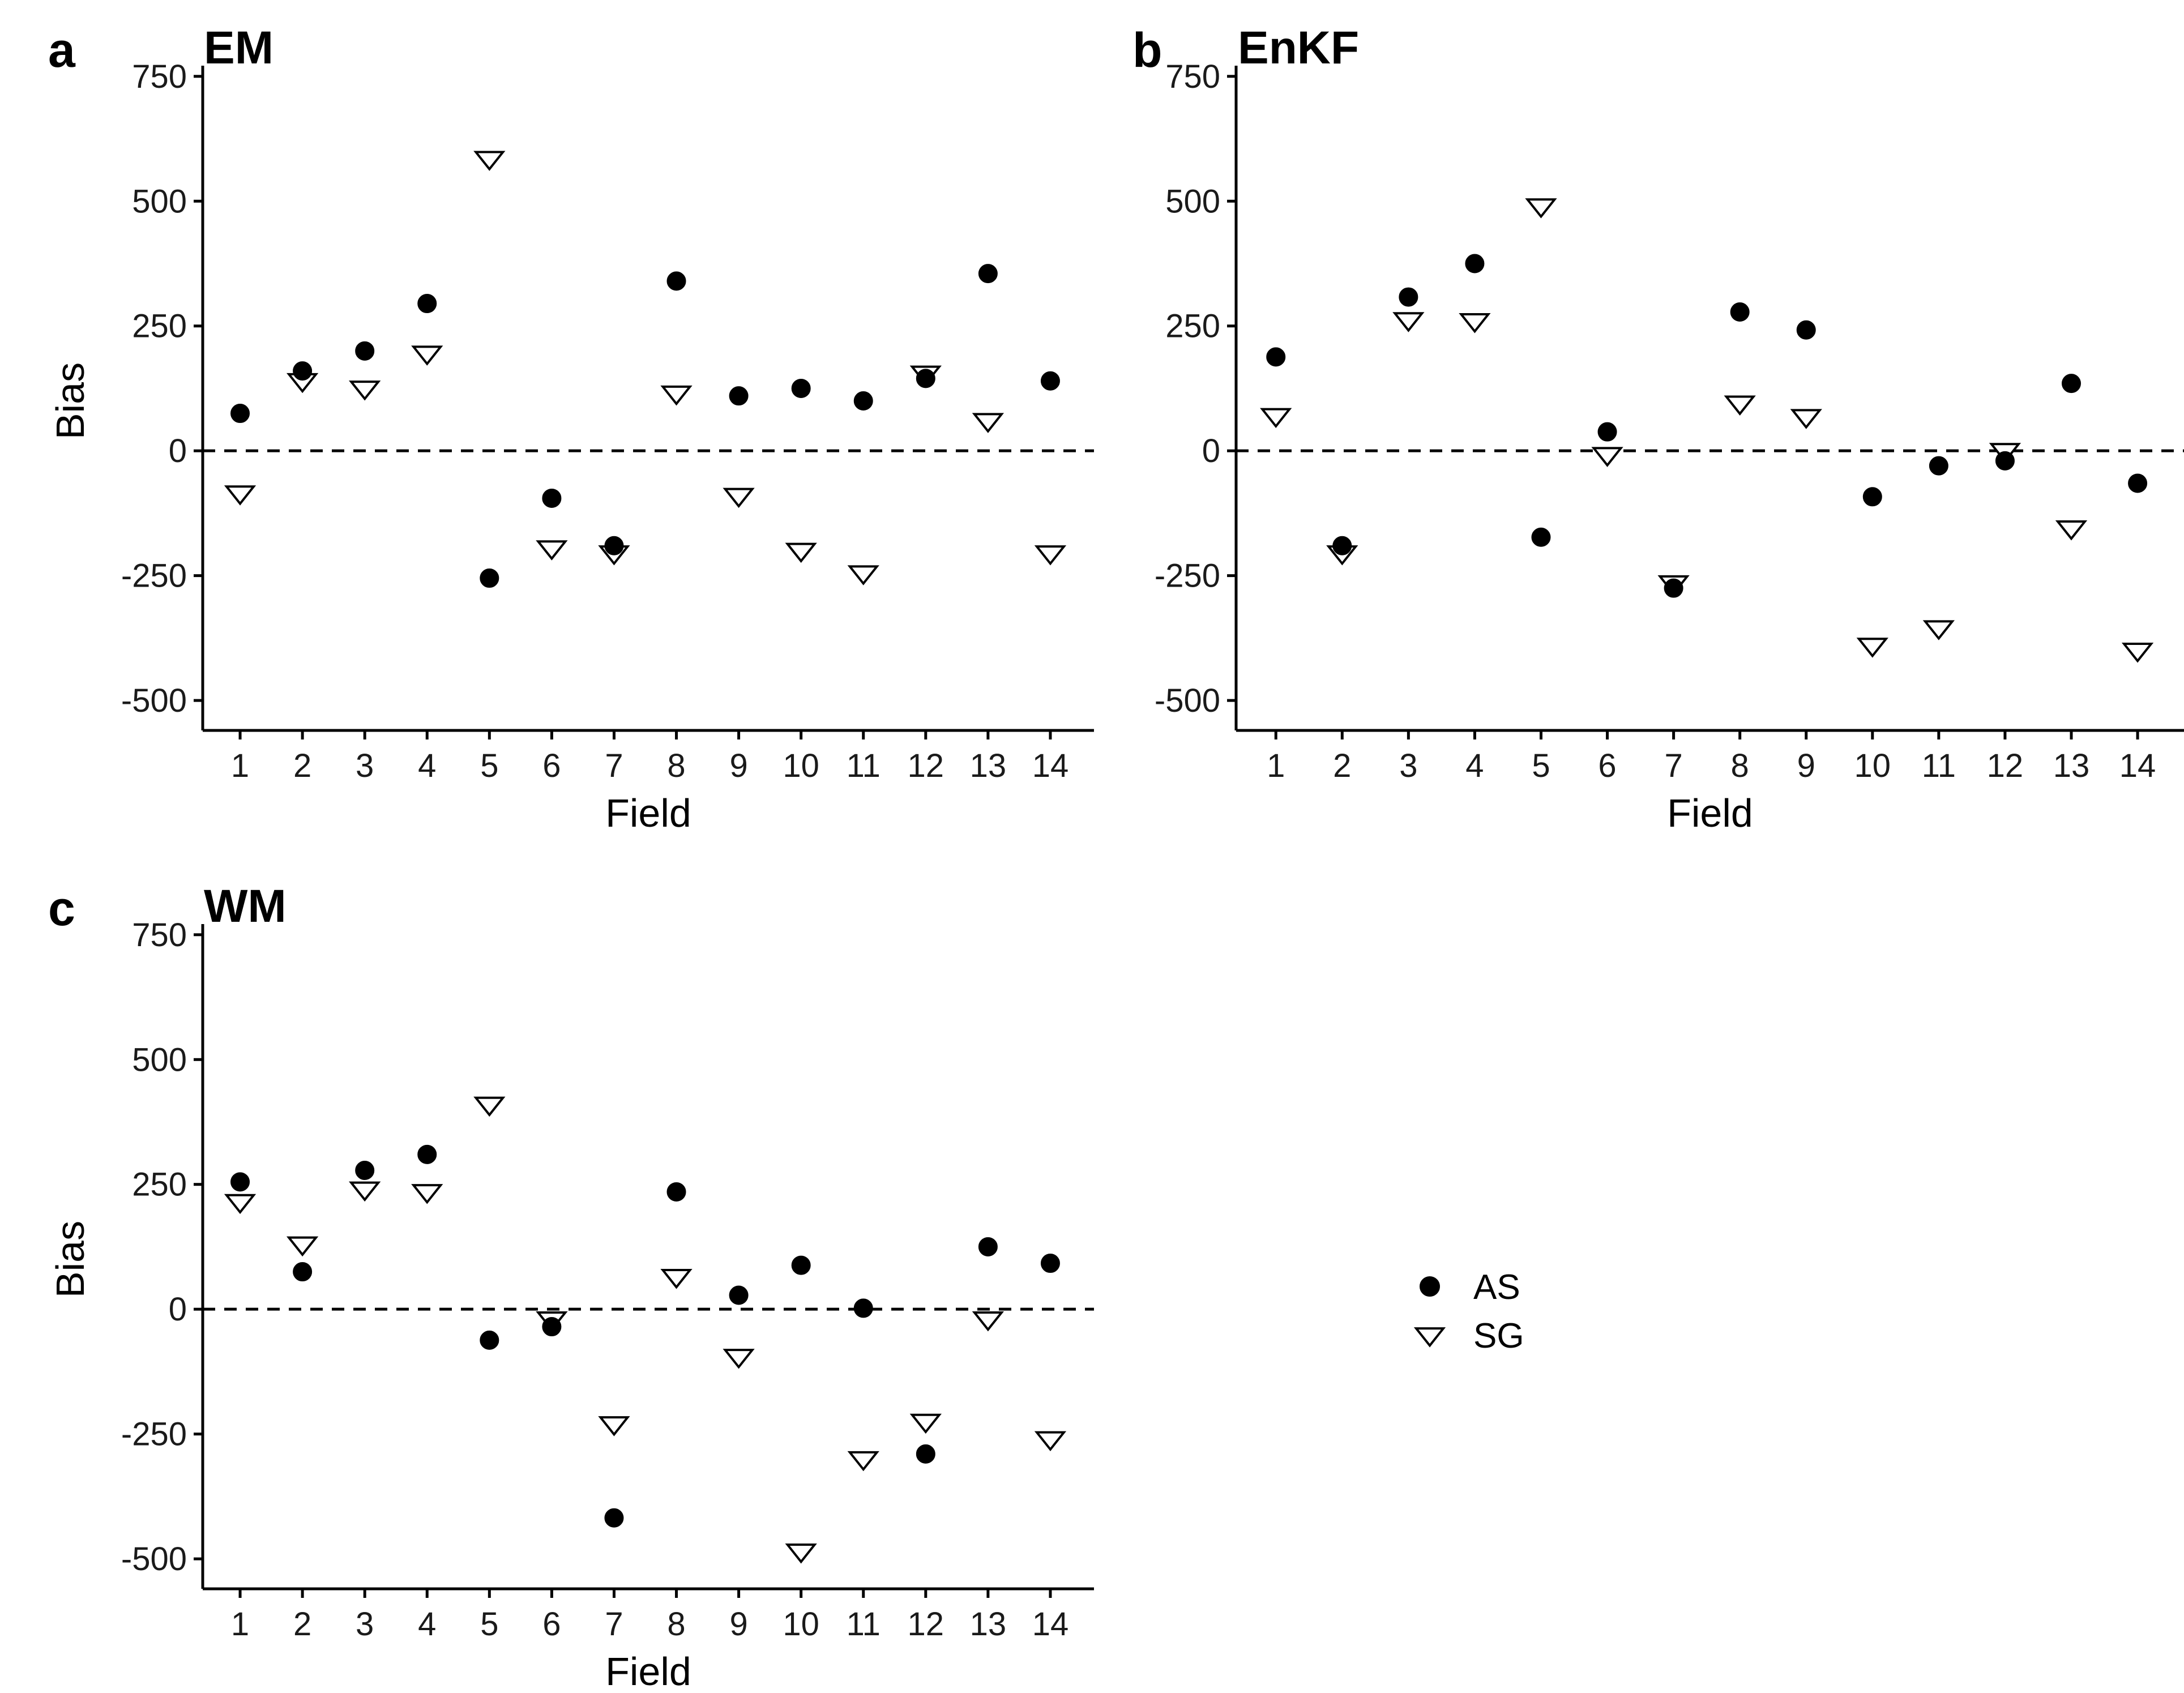  What do you see at coordinates (1740, 766) in the screenshot?
I see `x-tick-label: 8` at bounding box center [1740, 766].